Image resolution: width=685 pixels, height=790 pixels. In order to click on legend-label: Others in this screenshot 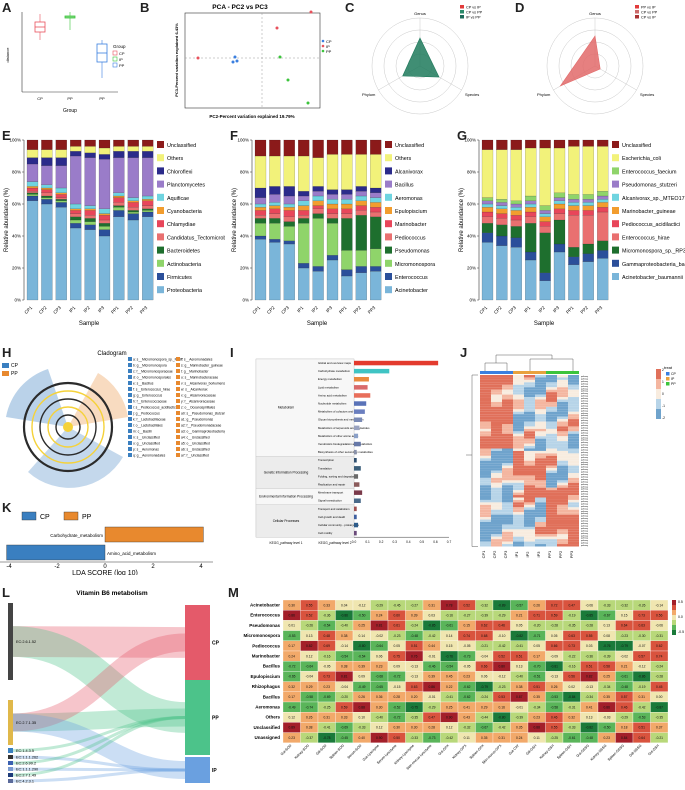, I will do `click(403, 159)`.